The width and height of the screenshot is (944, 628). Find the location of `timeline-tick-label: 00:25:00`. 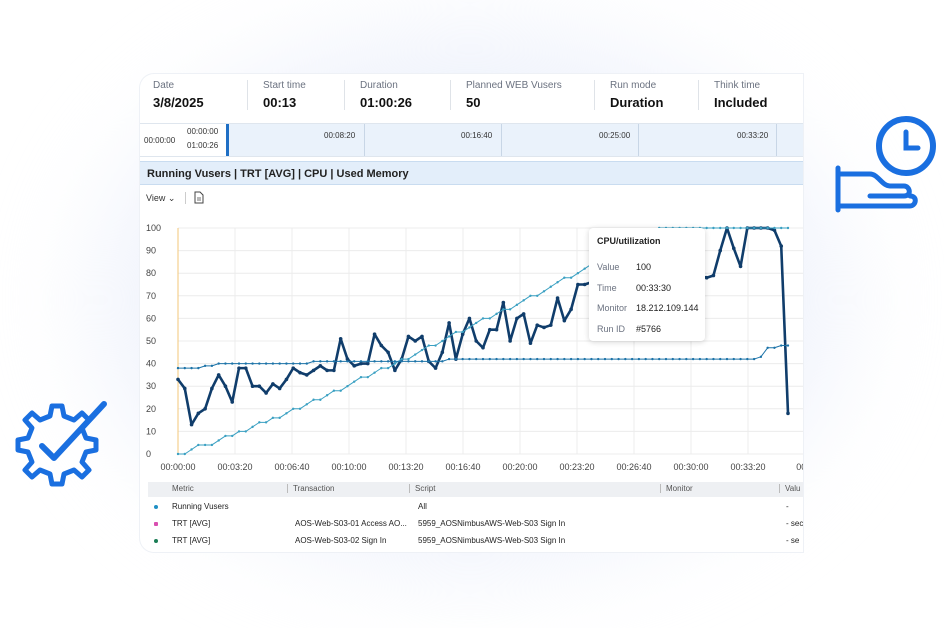

timeline-tick-label: 00:25:00 is located at coordinates (615, 135).